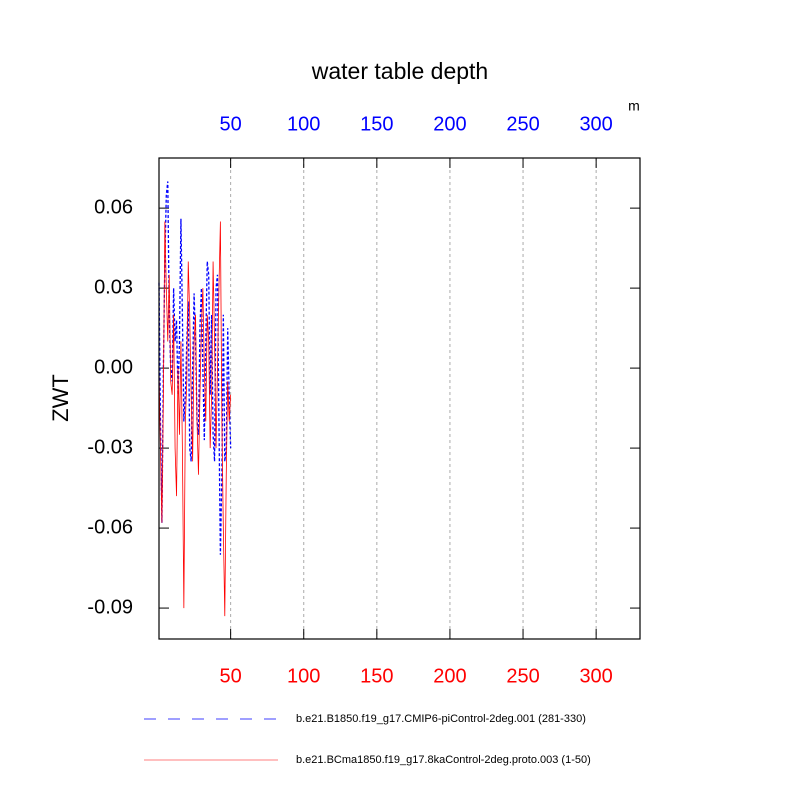 Image resolution: width=800 pixels, height=800 pixels. What do you see at coordinates (113, 207) in the screenshot?
I see `y-tick-label: 0.06` at bounding box center [113, 207].